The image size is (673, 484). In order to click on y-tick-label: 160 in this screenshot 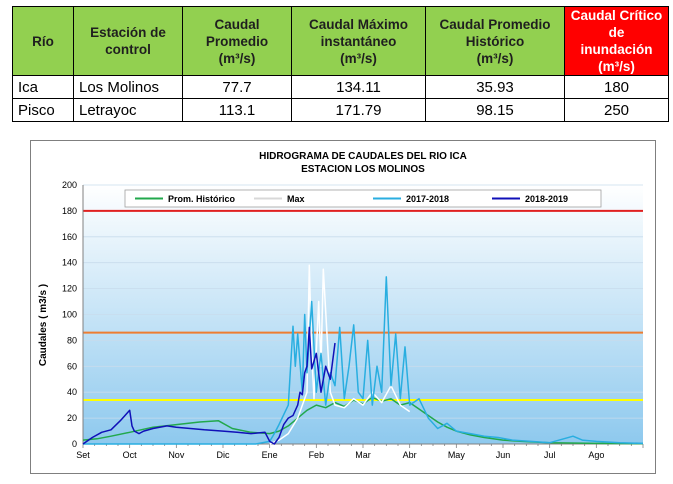, I will do `click(69, 237)`.